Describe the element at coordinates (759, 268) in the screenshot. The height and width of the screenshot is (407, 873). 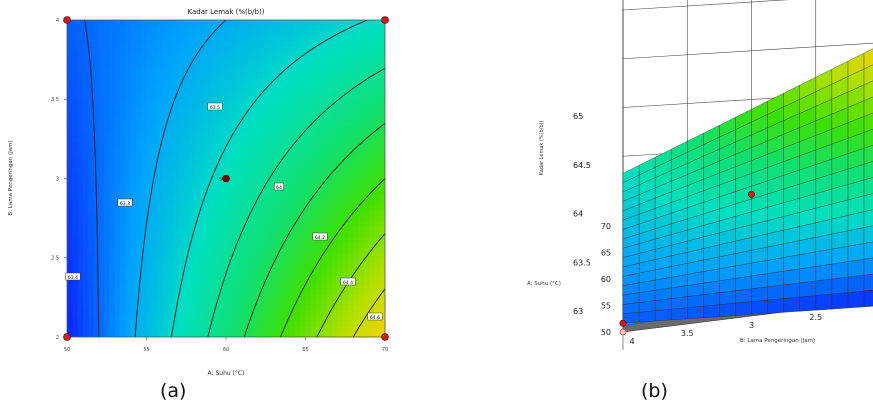
I see `surface-cell` at that location.